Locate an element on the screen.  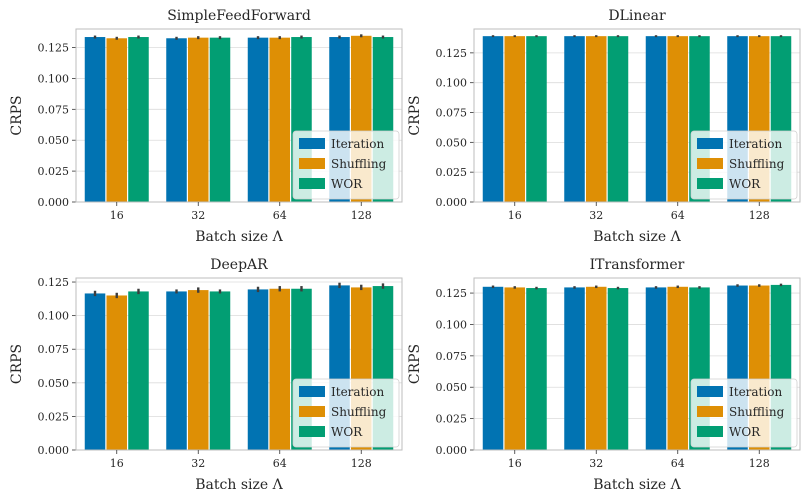
chart-title: SimpleFeedForward is located at coordinates (239, 16).